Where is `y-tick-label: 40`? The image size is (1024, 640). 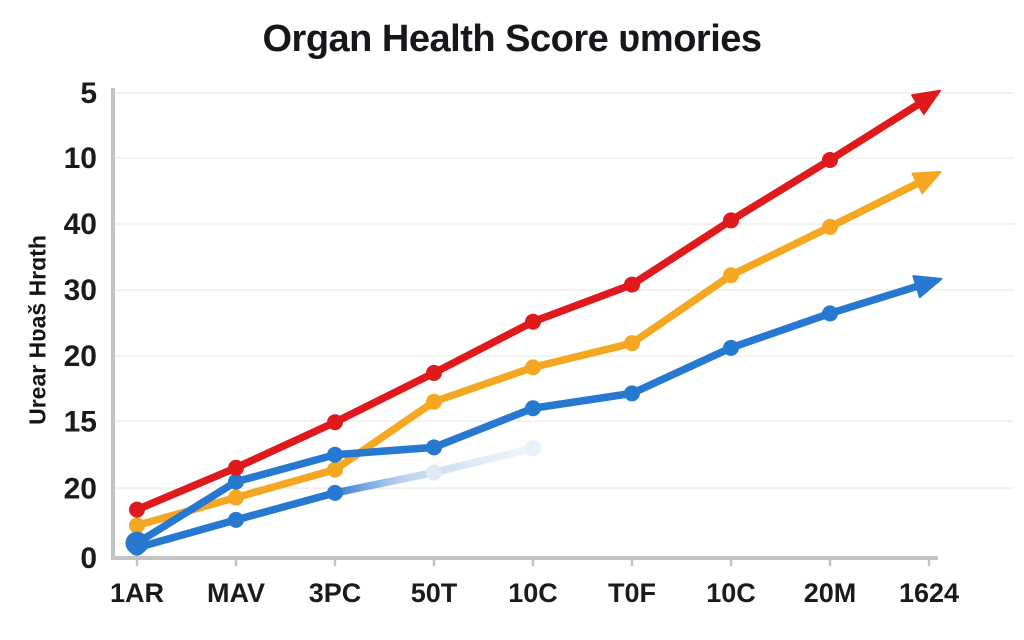
y-tick-label: 40 is located at coordinates (80, 224).